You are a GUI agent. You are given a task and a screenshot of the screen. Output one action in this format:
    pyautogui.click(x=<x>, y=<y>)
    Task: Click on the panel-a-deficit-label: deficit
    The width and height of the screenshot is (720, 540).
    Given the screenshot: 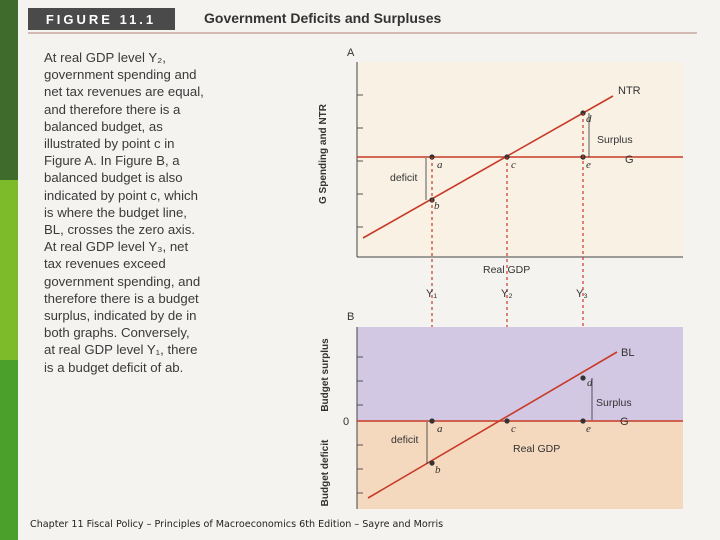 What is the action you would take?
    pyautogui.click(x=404, y=178)
    